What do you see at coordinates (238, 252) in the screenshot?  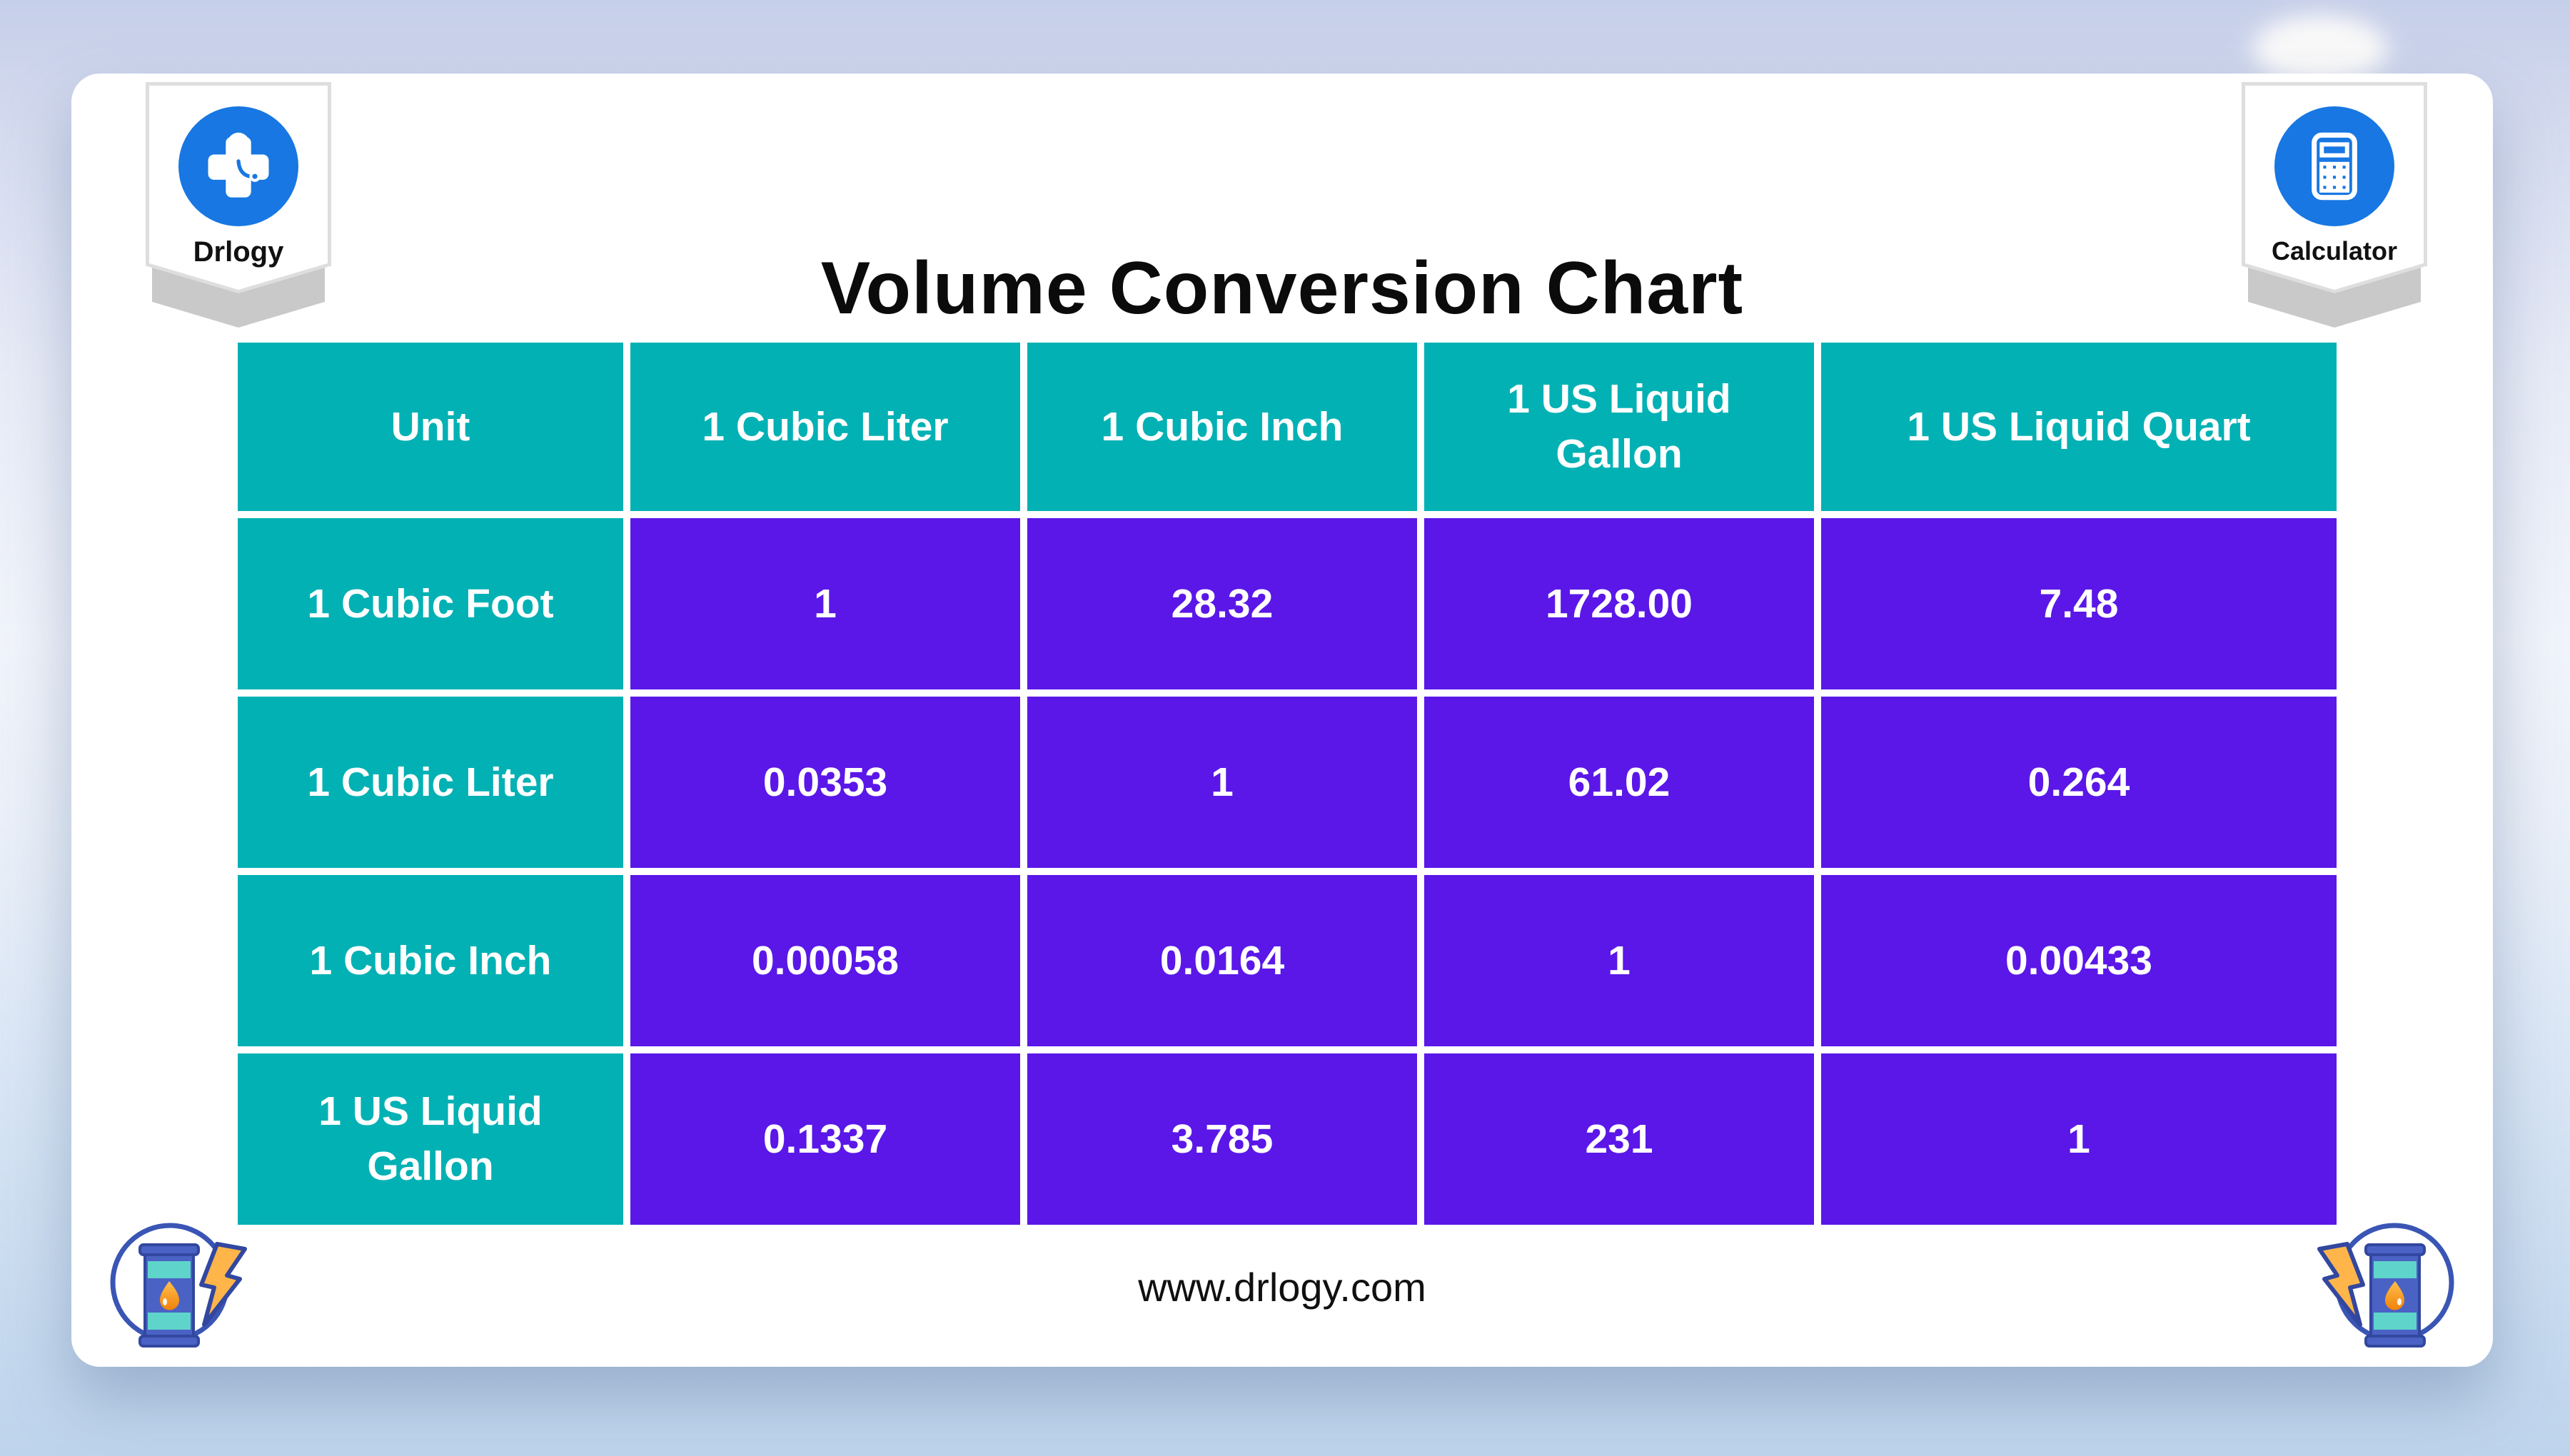 I see `drlogy-badge-label: Drlogy` at bounding box center [238, 252].